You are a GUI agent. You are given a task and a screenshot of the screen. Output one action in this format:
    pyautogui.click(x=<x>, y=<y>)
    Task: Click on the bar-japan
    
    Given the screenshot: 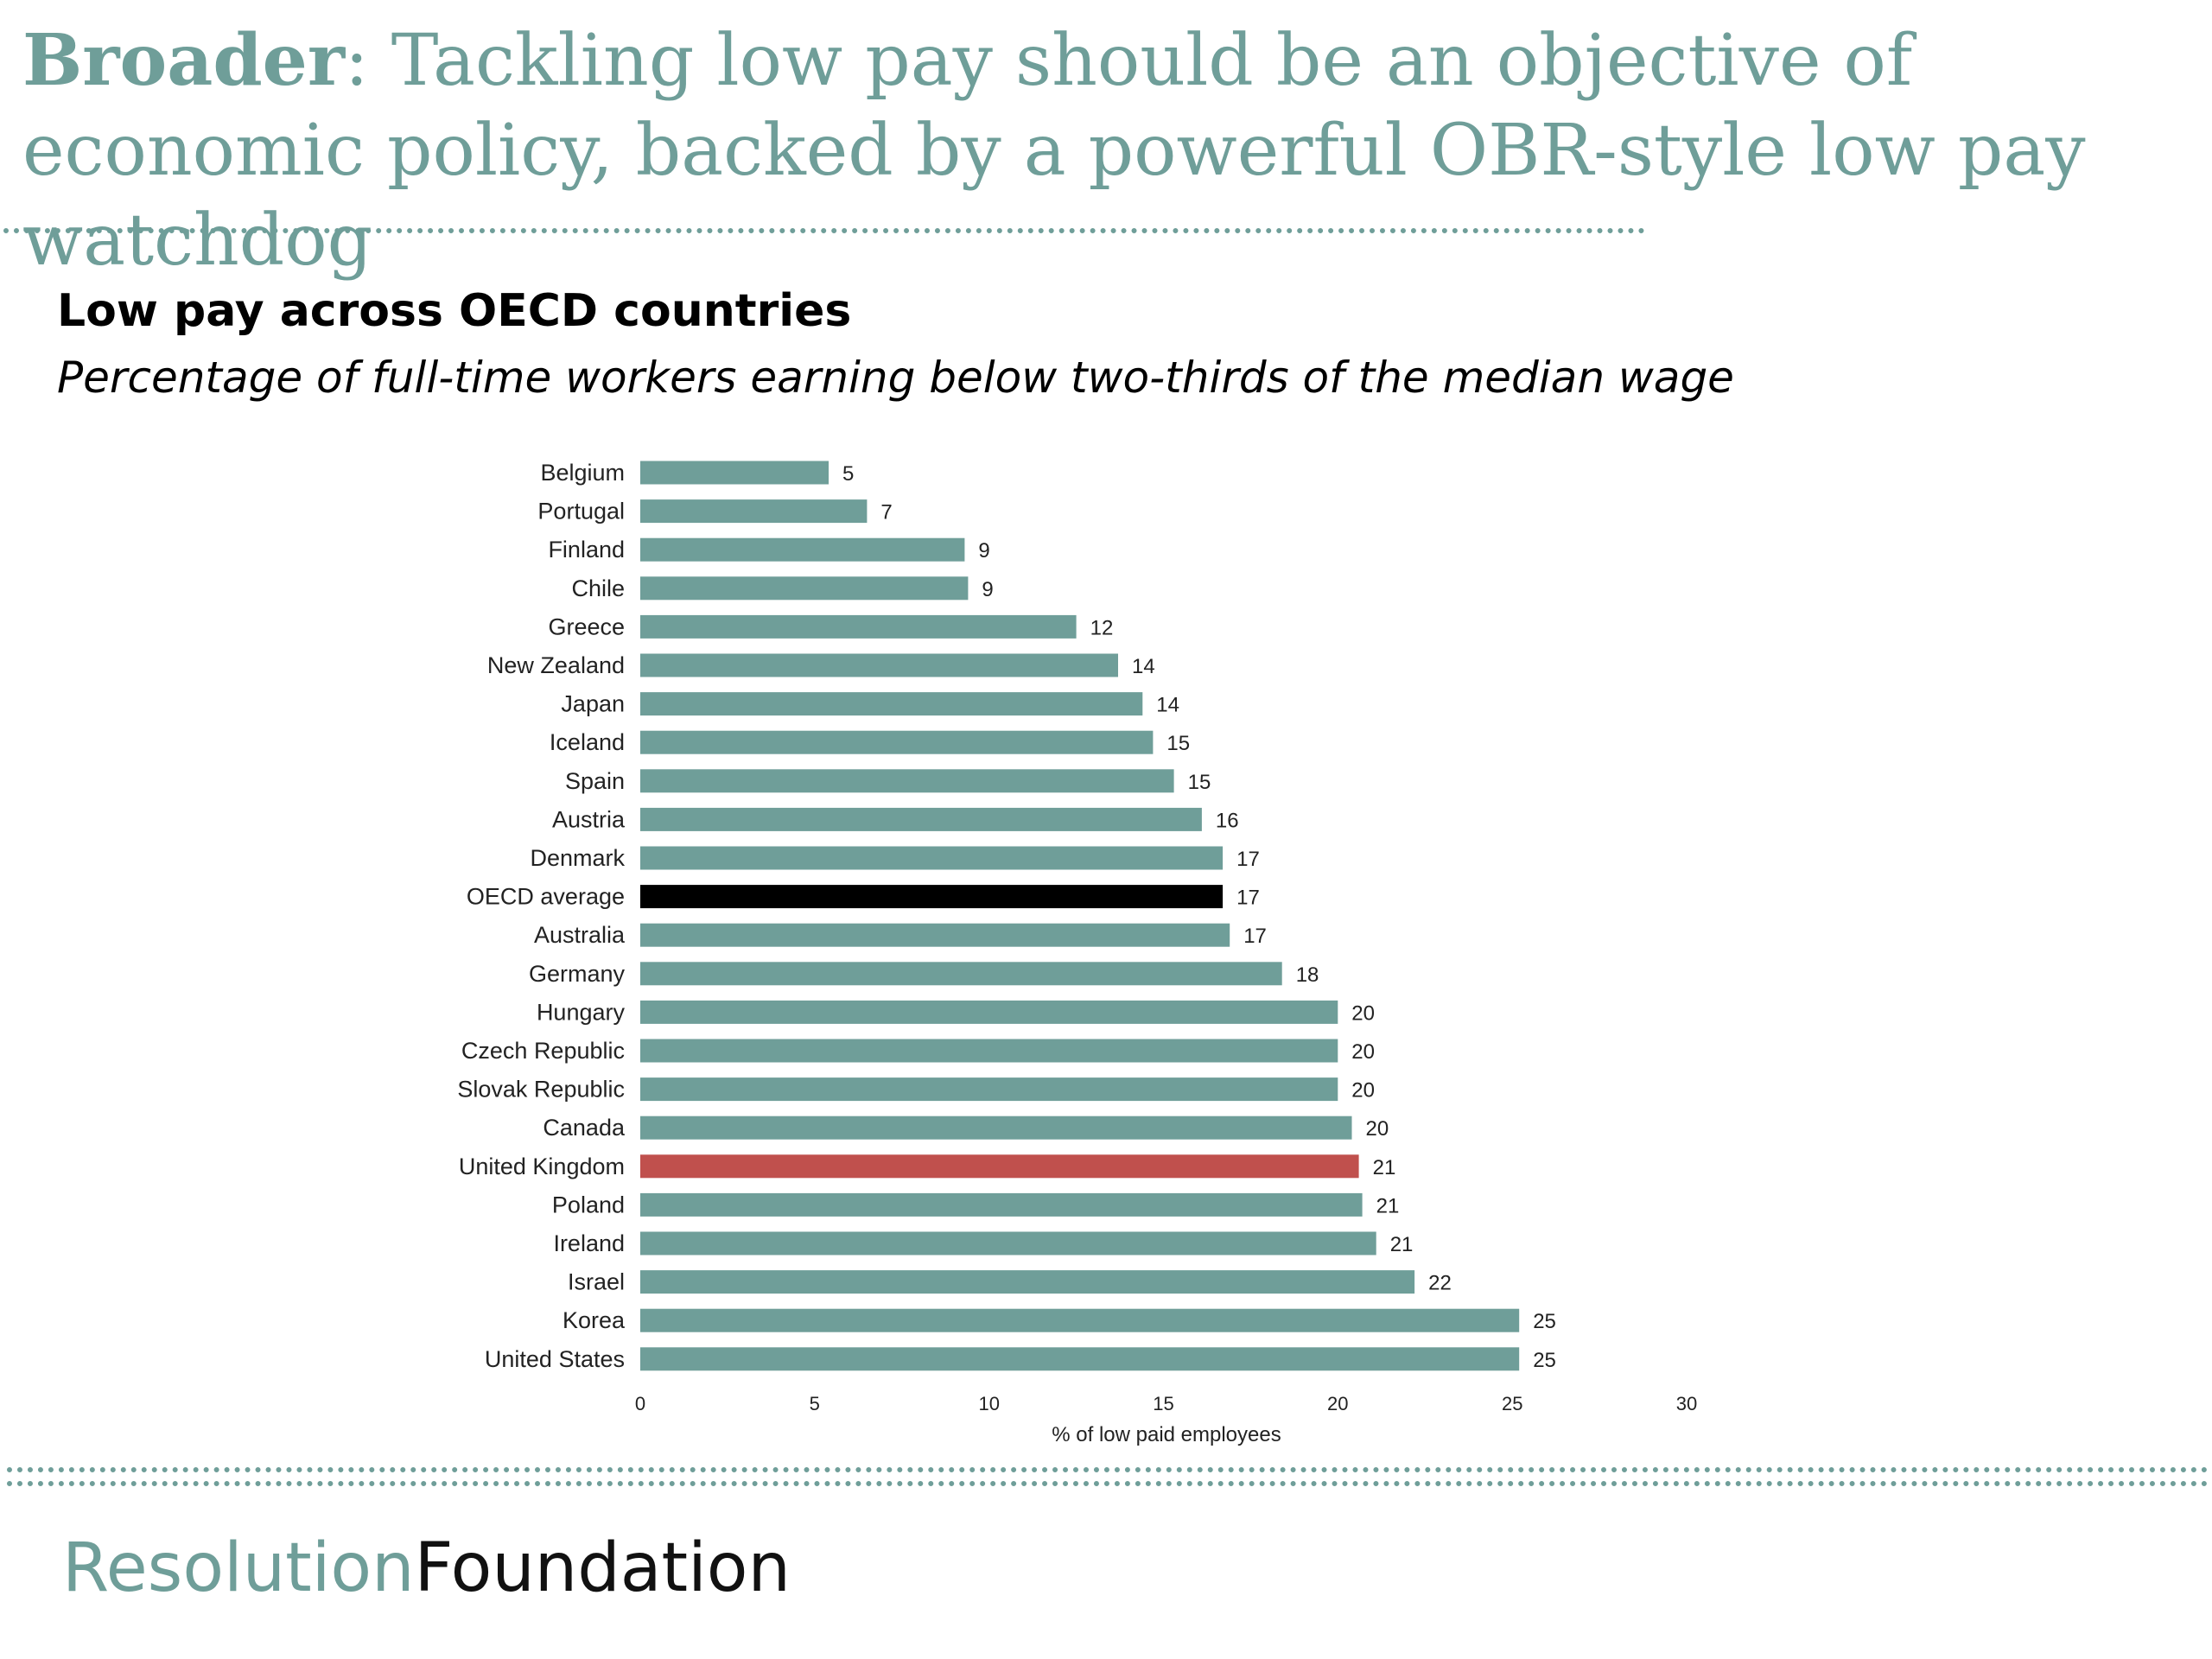 What is the action you would take?
    pyautogui.click(x=891, y=704)
    